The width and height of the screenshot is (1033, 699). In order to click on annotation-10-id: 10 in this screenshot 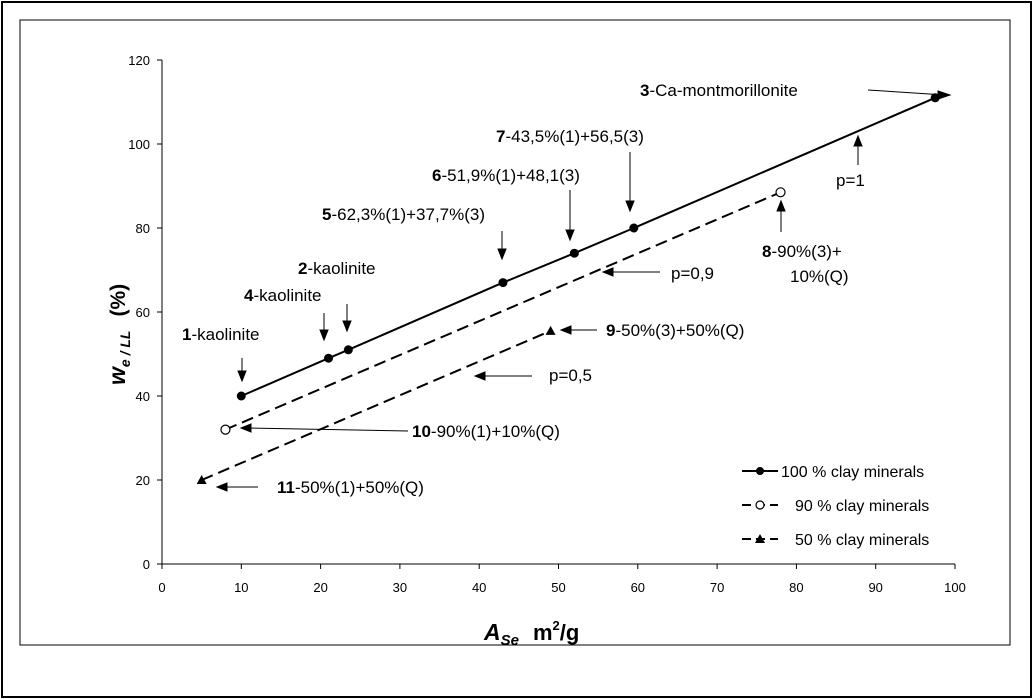, I will do `click(421, 431)`.